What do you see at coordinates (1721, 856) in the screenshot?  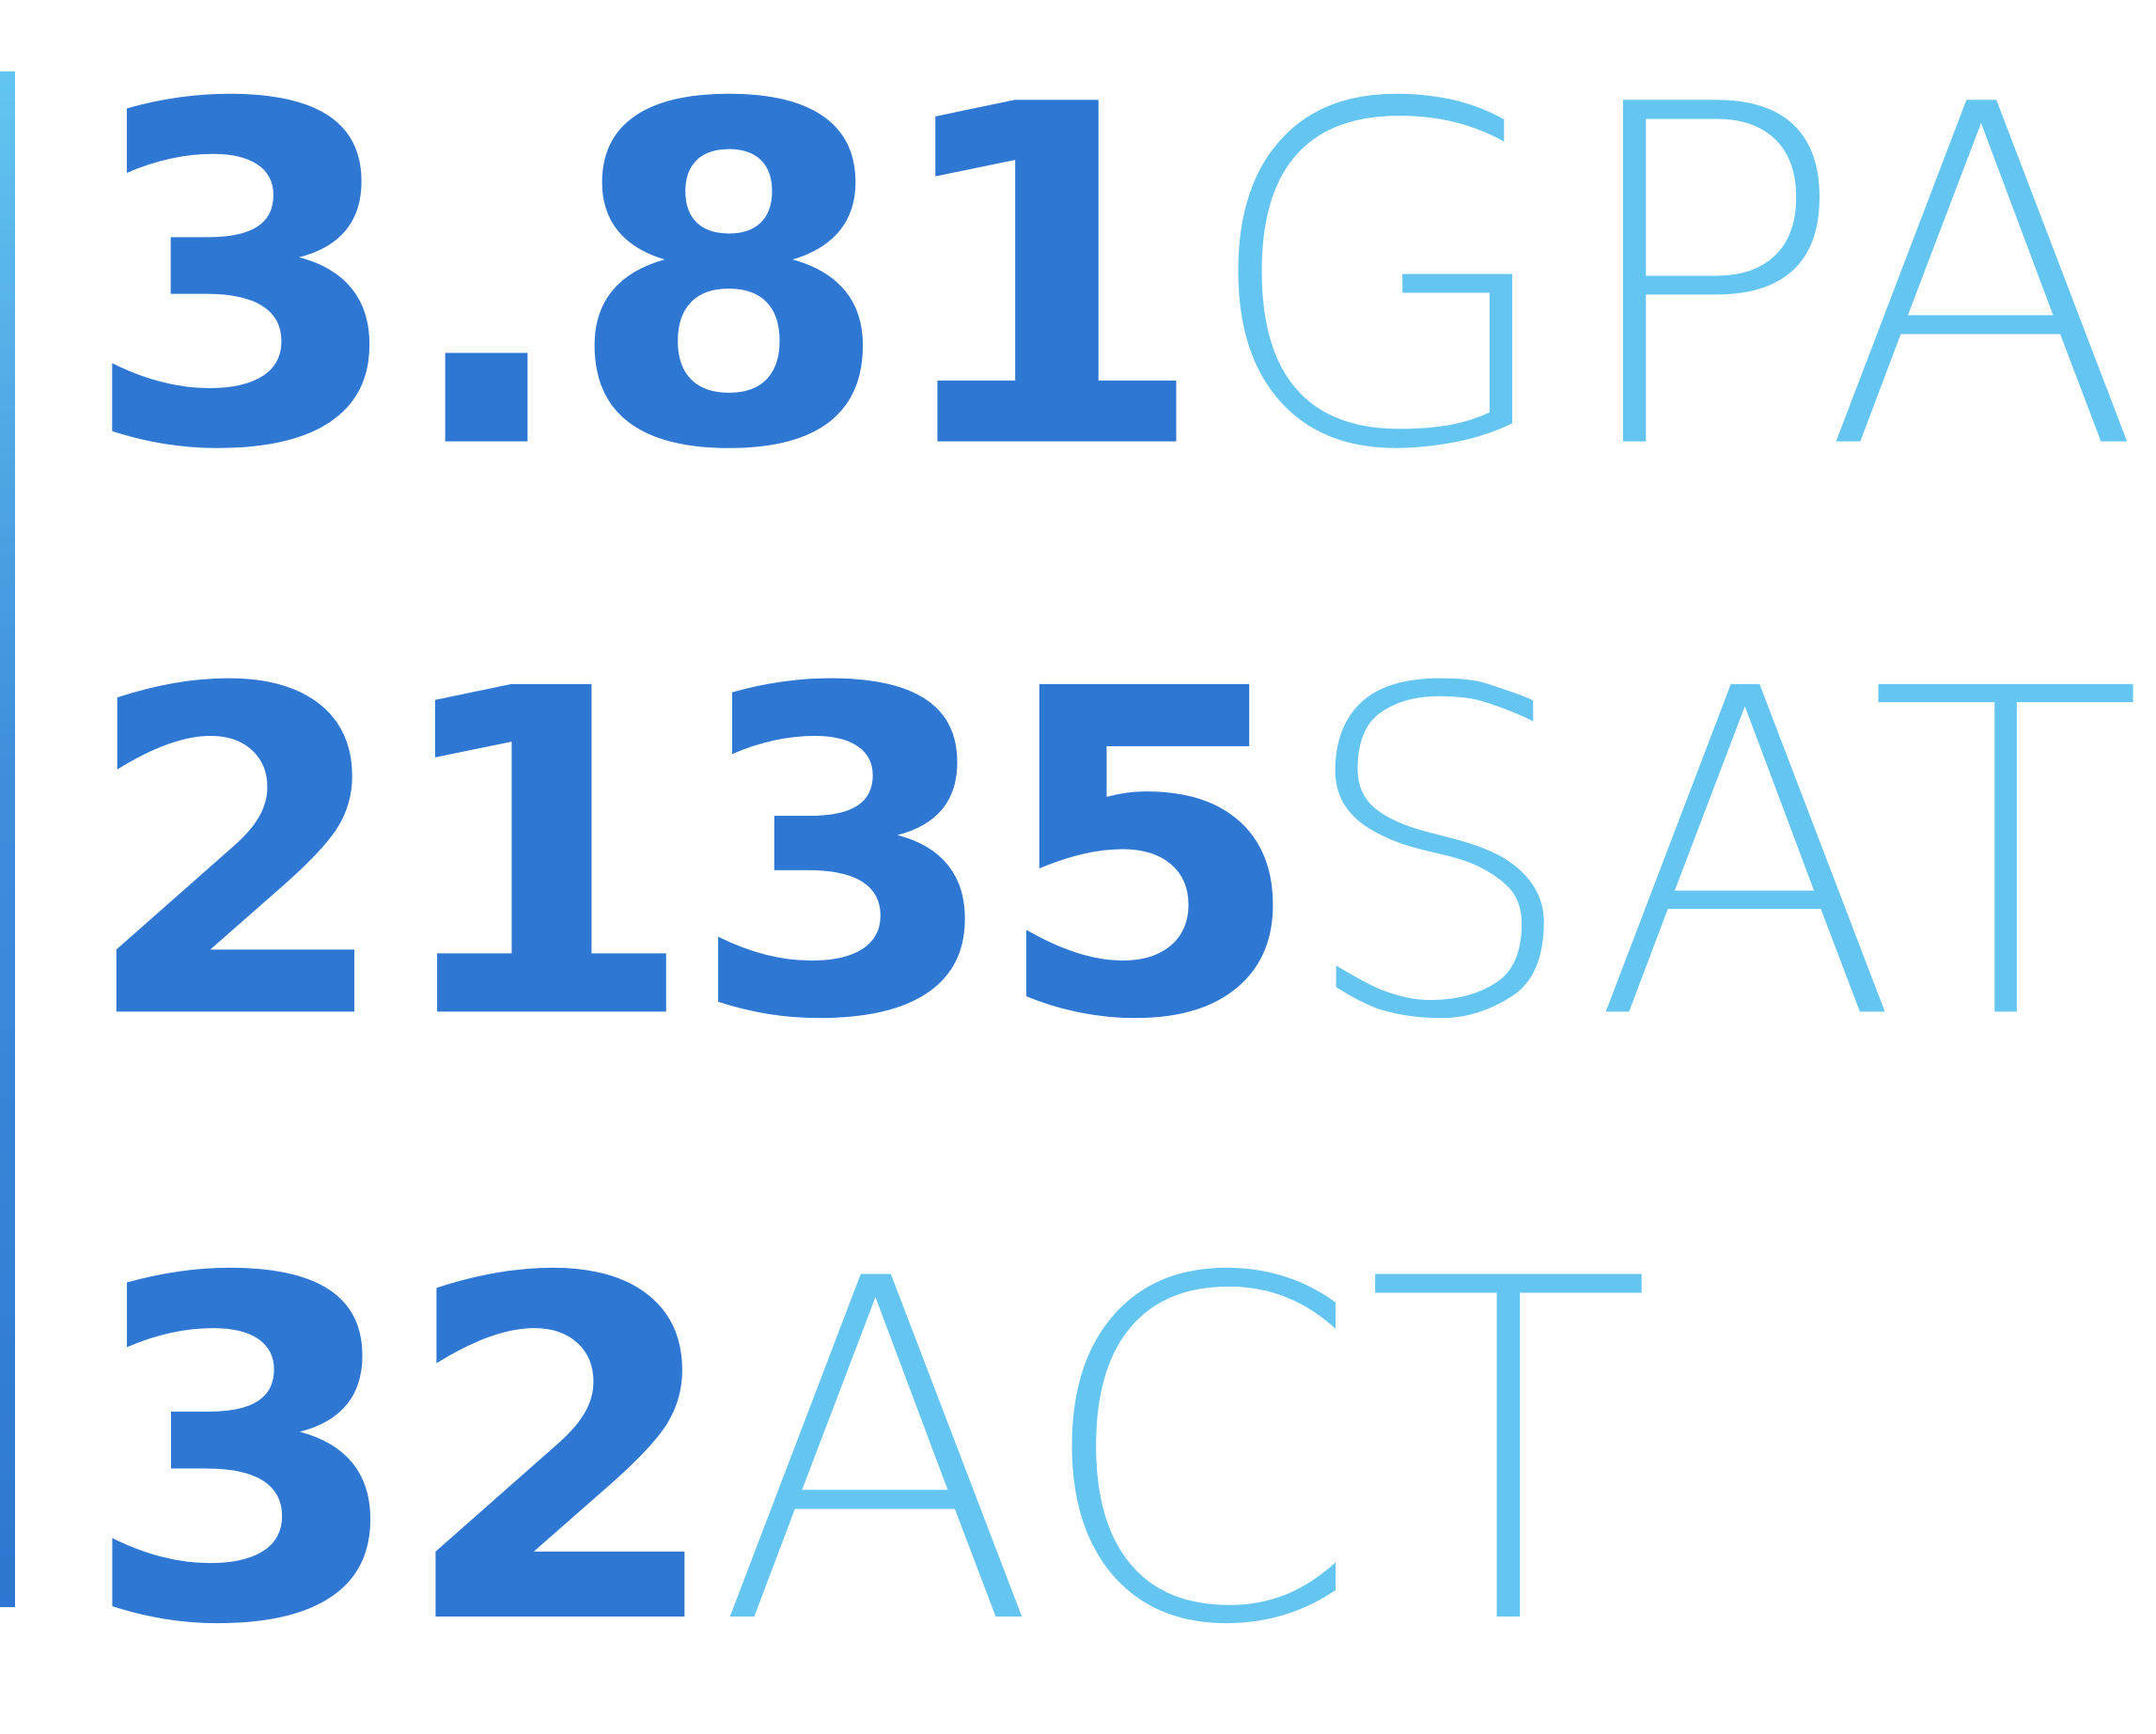 I see `sat-label: SAT` at bounding box center [1721, 856].